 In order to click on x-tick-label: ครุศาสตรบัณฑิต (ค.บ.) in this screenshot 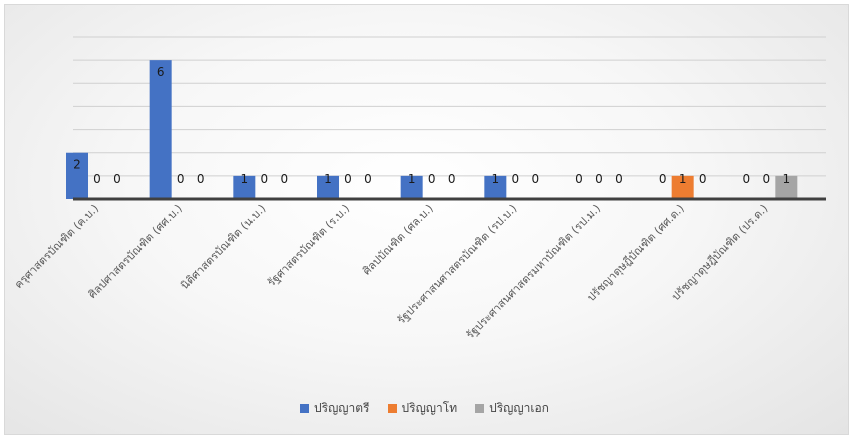, I will do `click(56, 246)`.